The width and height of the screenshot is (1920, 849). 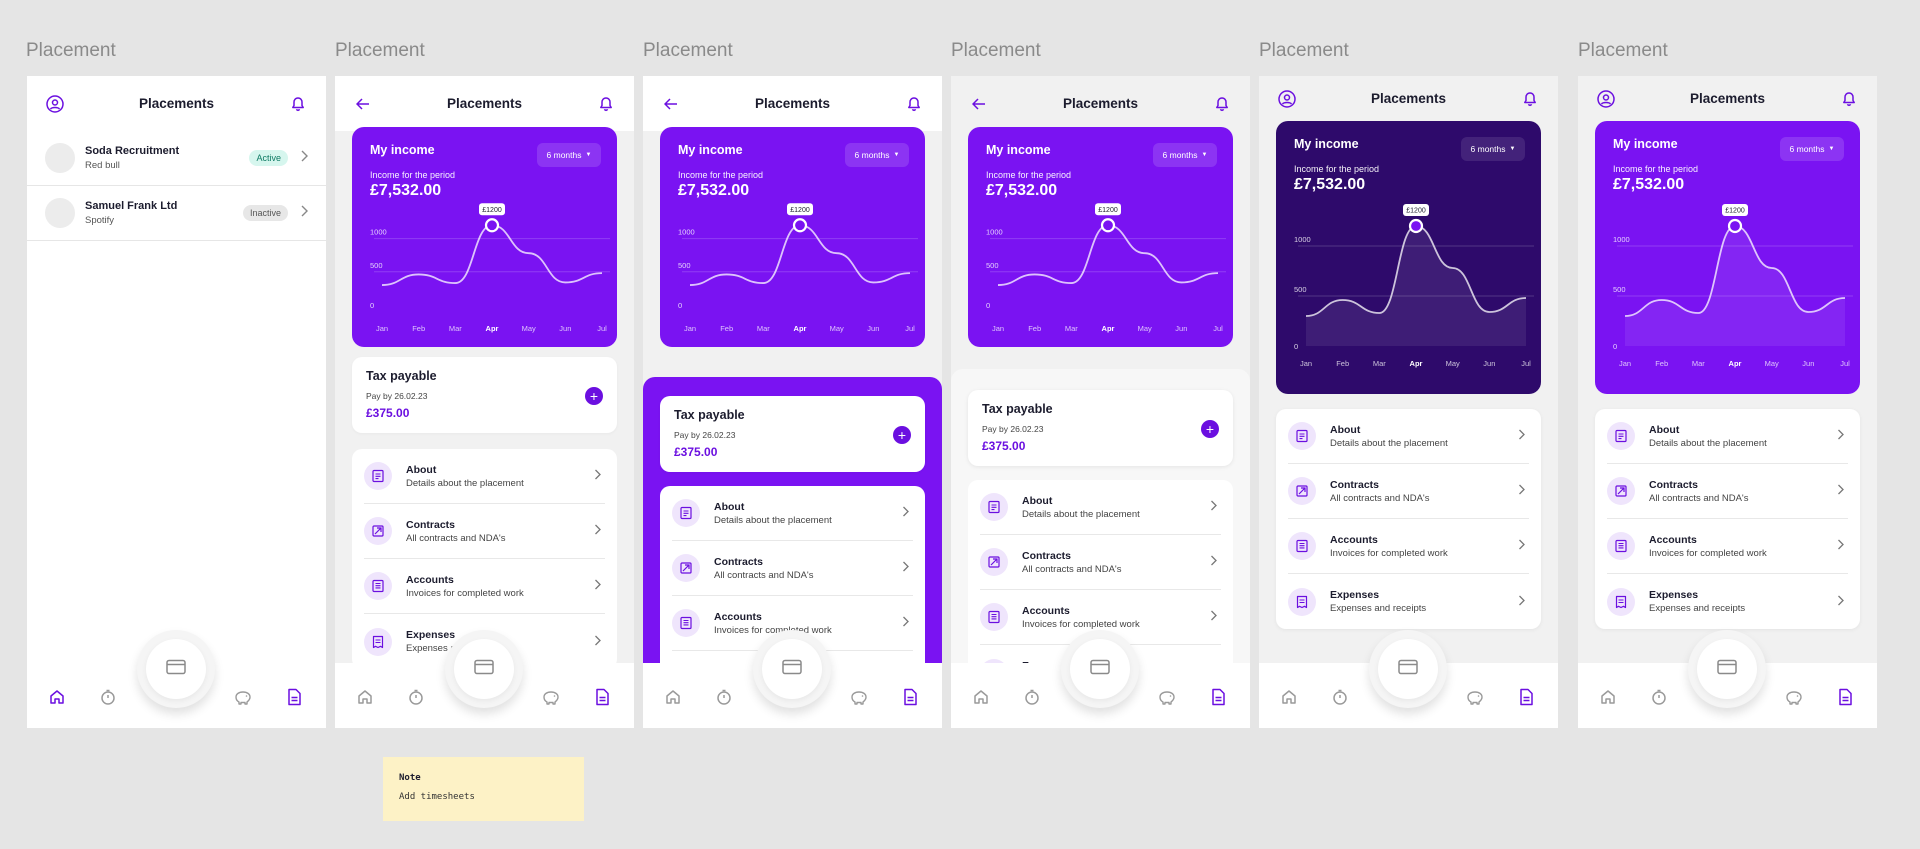 I want to click on x-tick-label: May, so click(x=1453, y=363).